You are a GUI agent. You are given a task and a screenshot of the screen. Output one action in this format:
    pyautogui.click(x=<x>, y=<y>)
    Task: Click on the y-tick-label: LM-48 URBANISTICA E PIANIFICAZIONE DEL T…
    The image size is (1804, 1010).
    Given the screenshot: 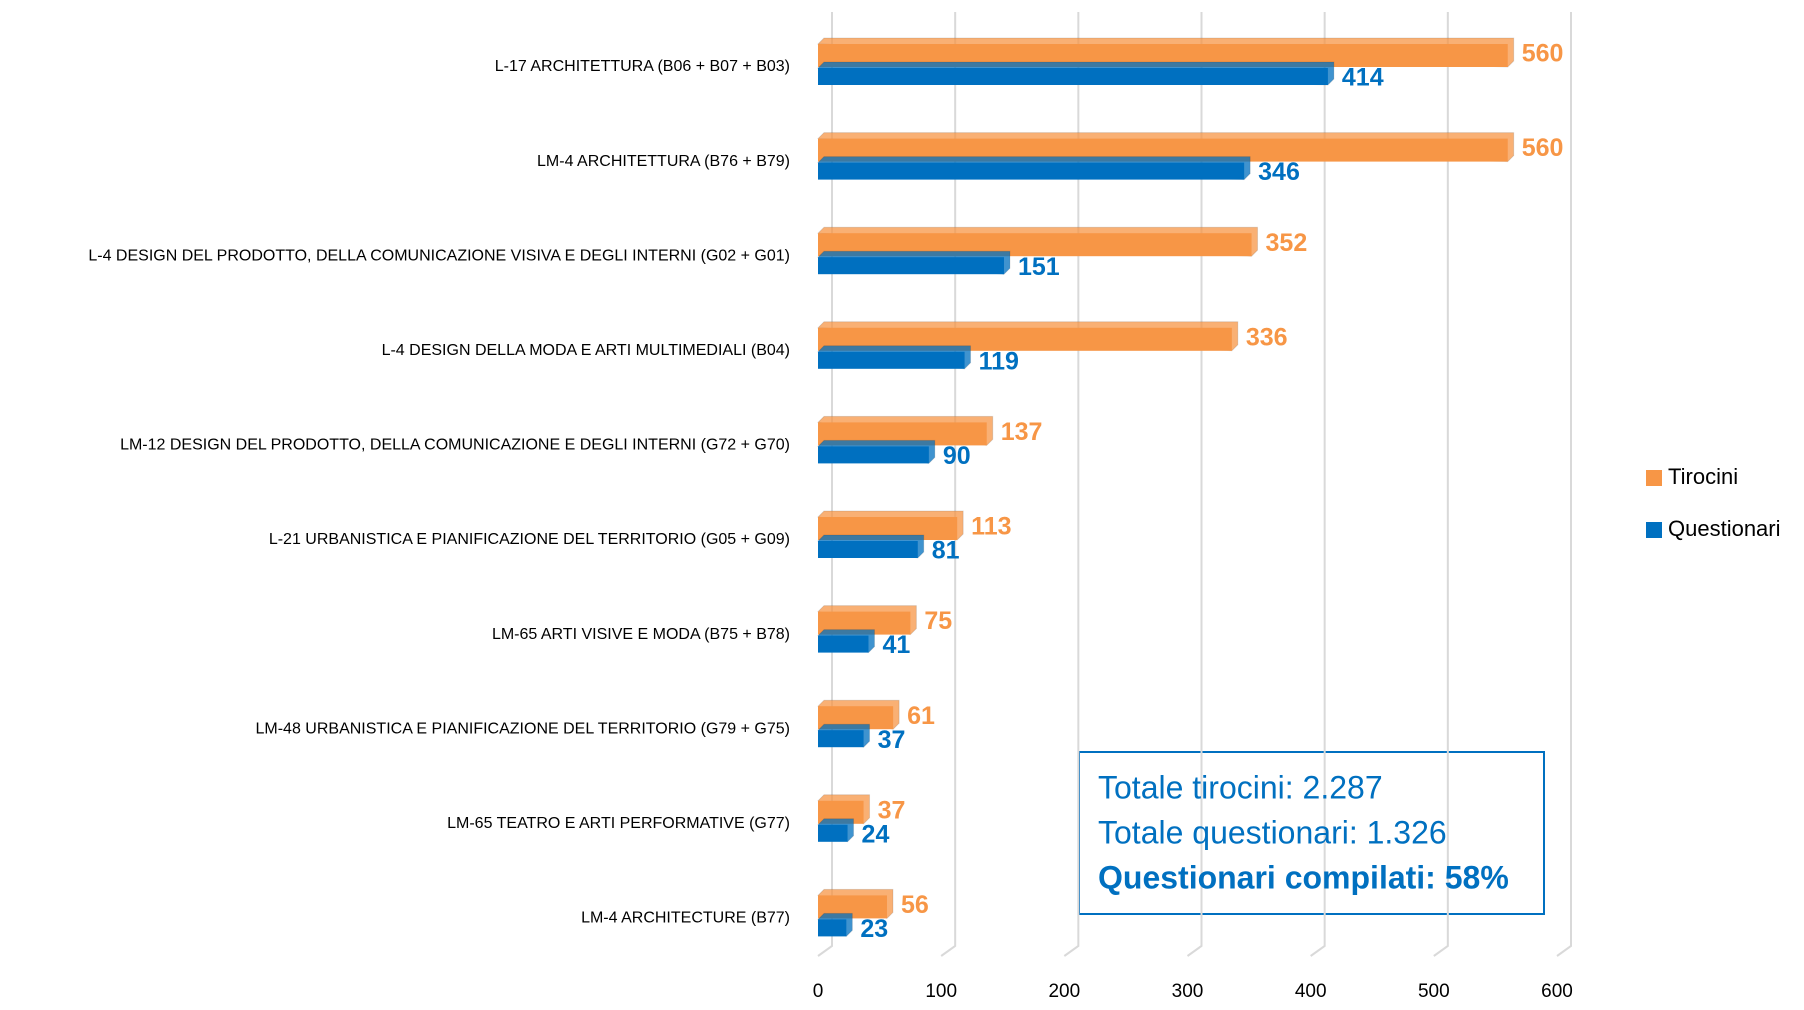 What is the action you would take?
    pyautogui.click(x=523, y=728)
    